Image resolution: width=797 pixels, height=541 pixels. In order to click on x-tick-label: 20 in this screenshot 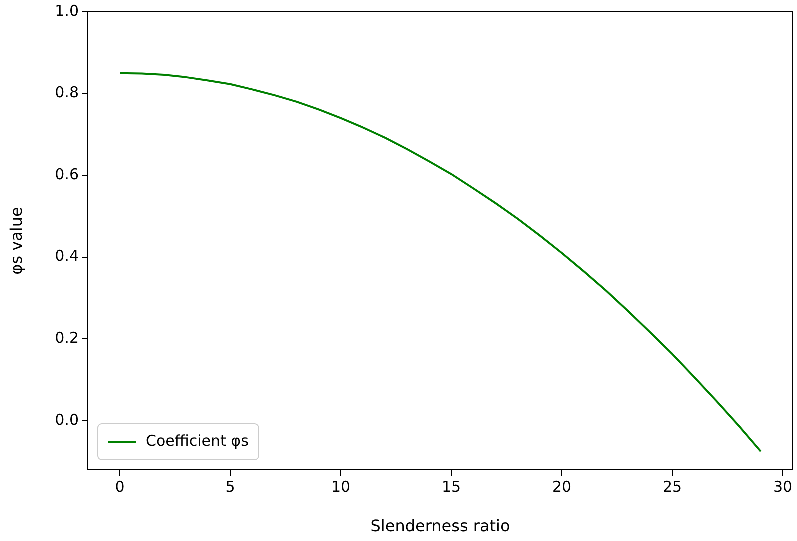, I will do `click(562, 487)`.